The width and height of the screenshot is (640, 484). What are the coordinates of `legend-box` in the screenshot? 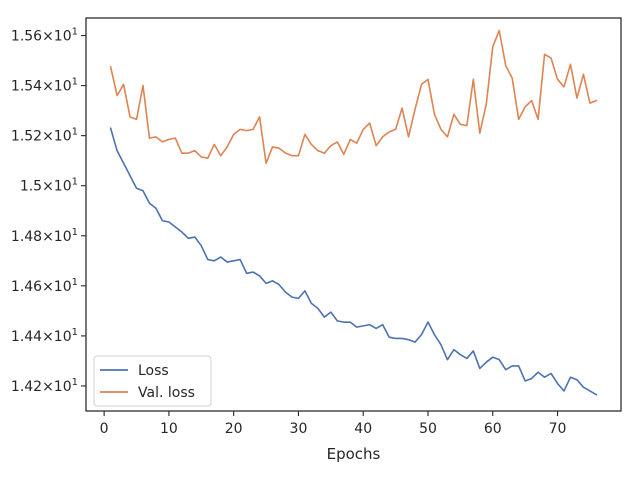 It's located at (152, 381).